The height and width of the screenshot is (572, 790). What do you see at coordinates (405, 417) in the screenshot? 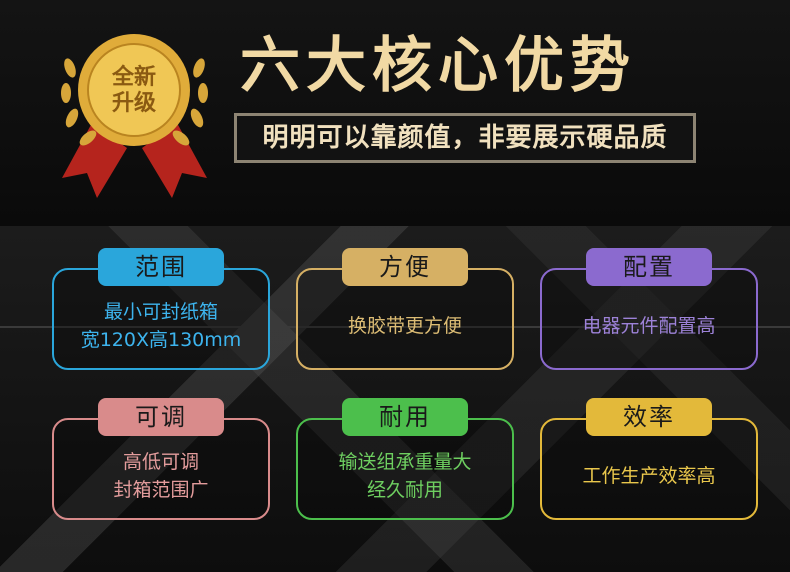
I see `feature-label: 耐用` at bounding box center [405, 417].